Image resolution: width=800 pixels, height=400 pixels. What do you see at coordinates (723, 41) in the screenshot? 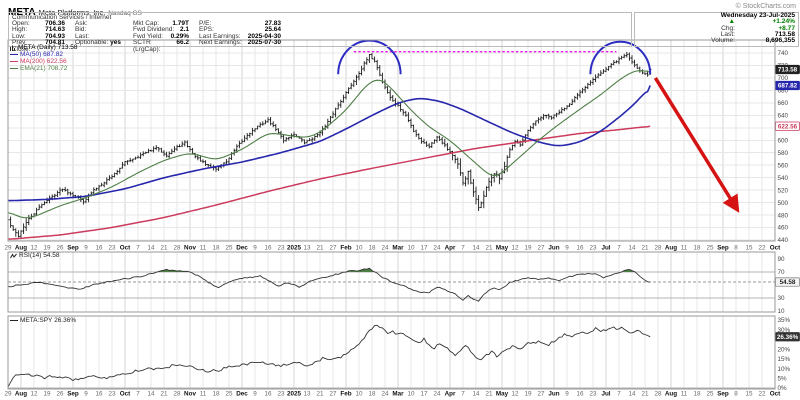
I see `volume-label: Volume:` at bounding box center [723, 41].